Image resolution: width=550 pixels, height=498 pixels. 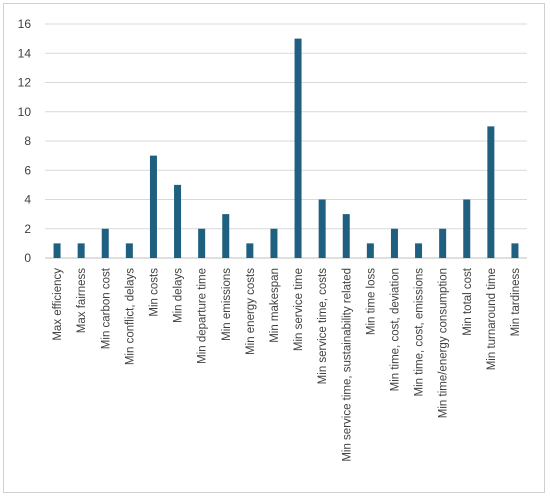 I want to click on x-category-label: Min makespan, so click(x=275, y=305).